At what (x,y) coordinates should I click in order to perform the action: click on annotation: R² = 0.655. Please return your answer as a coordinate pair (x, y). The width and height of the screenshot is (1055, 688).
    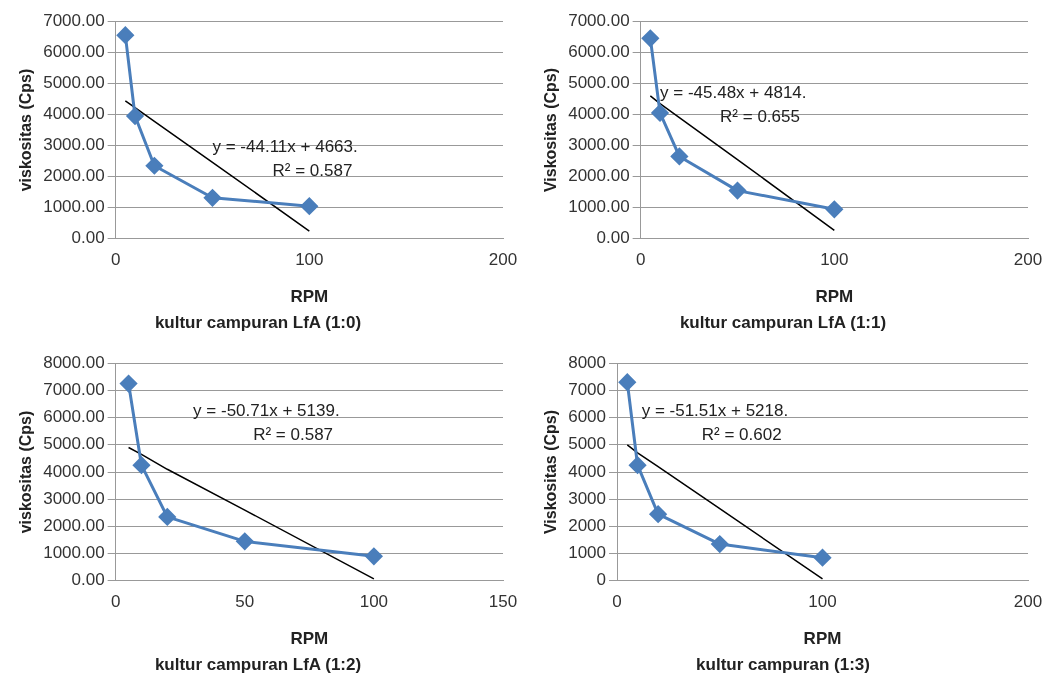
    Looking at the image, I should click on (760, 116).